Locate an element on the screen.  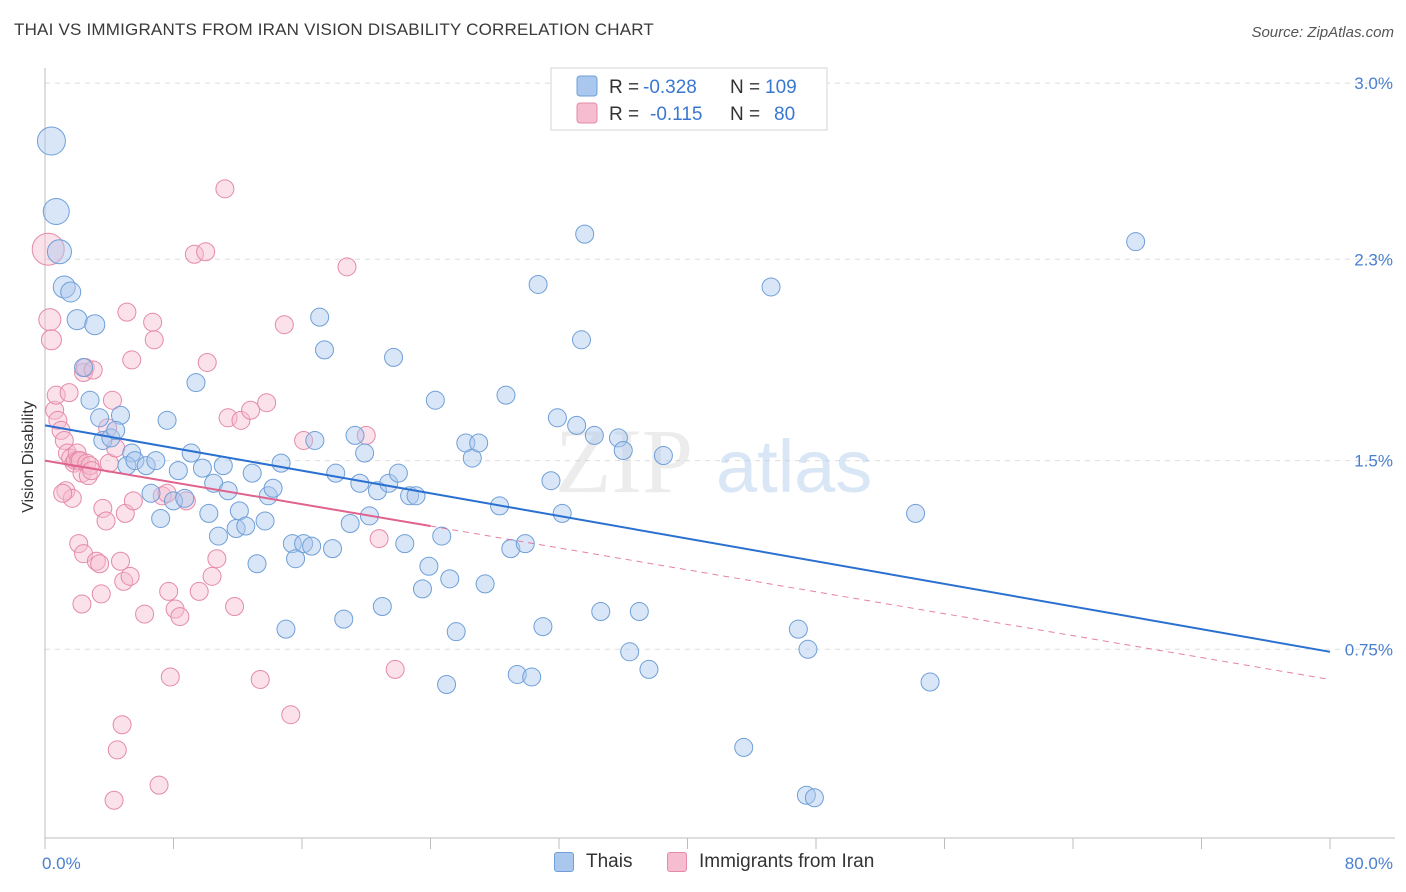
stats-legend: R = -0.328 N = 109 R = -0.115 N = 80 is located at coordinates (689, 99).